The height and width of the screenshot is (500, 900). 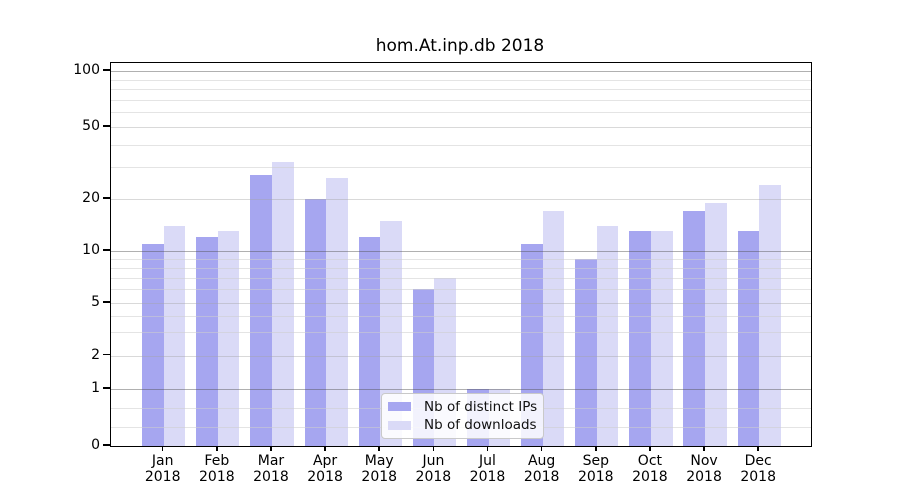 What do you see at coordinates (325, 469) in the screenshot?
I see `x-tick-label-apr: Apr 2018` at bounding box center [325, 469].